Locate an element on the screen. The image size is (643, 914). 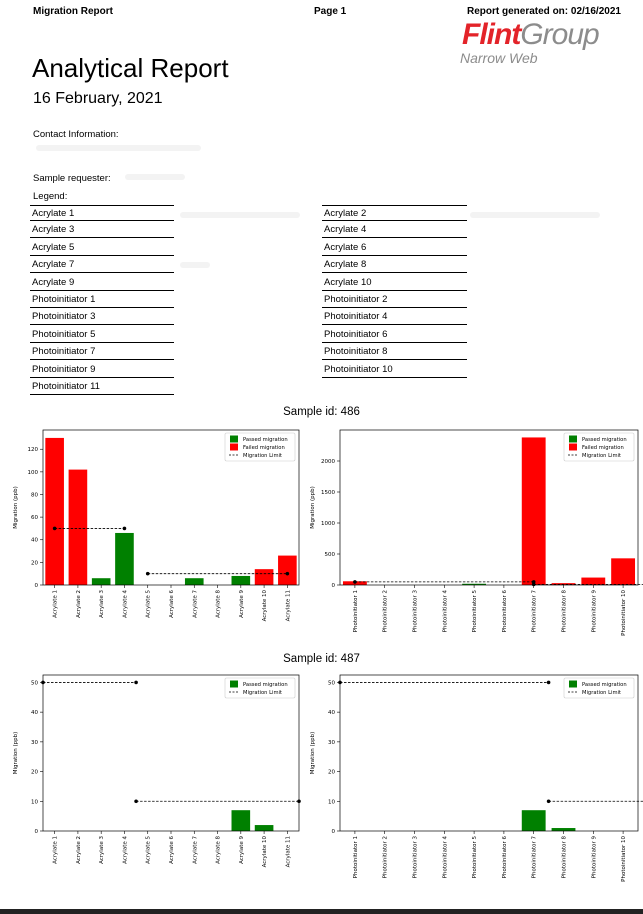
y-tick-label: 100 is located at coordinates (33, 473).